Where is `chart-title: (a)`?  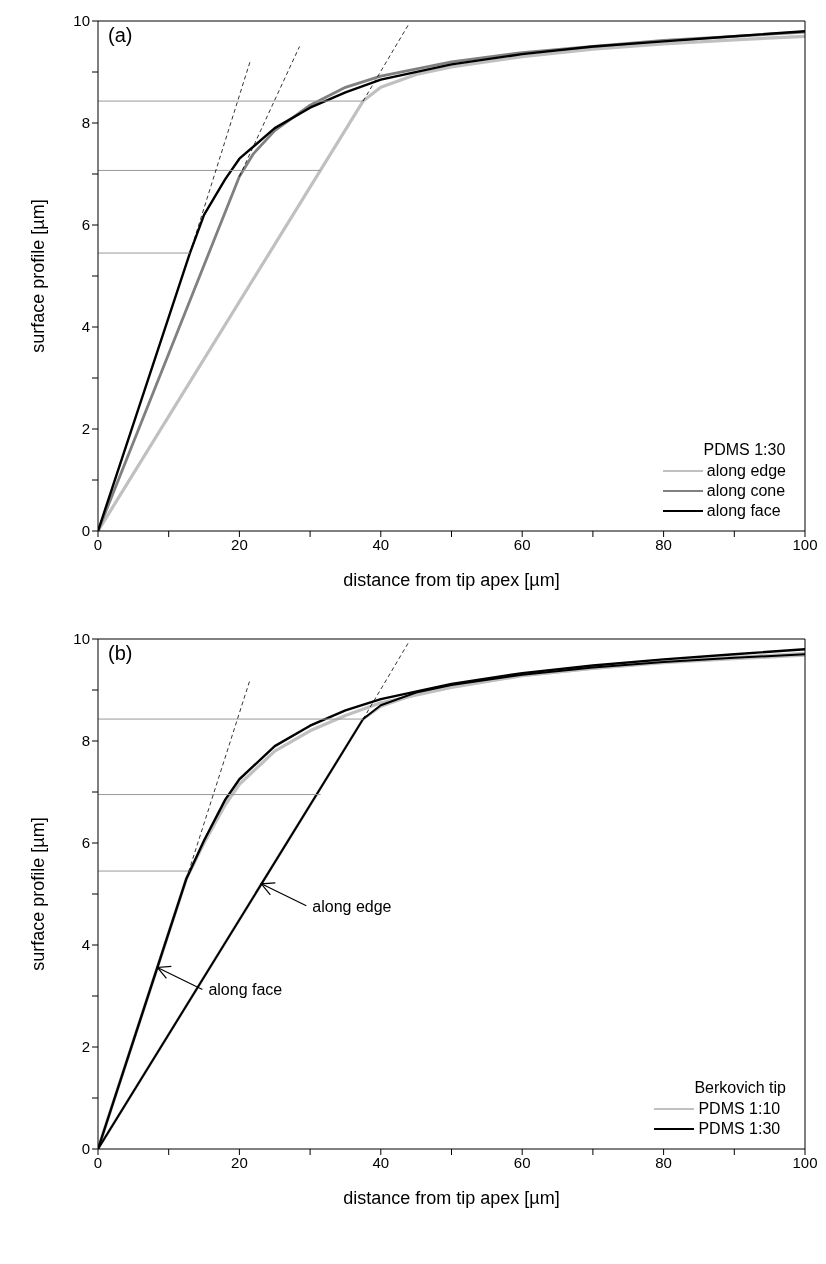 chart-title: (a) is located at coordinates (120, 35).